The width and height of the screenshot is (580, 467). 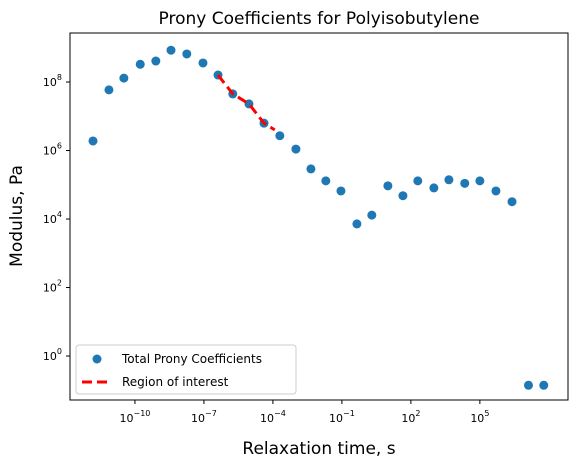 What do you see at coordinates (186, 369) in the screenshot?
I see `legend-box` at bounding box center [186, 369].